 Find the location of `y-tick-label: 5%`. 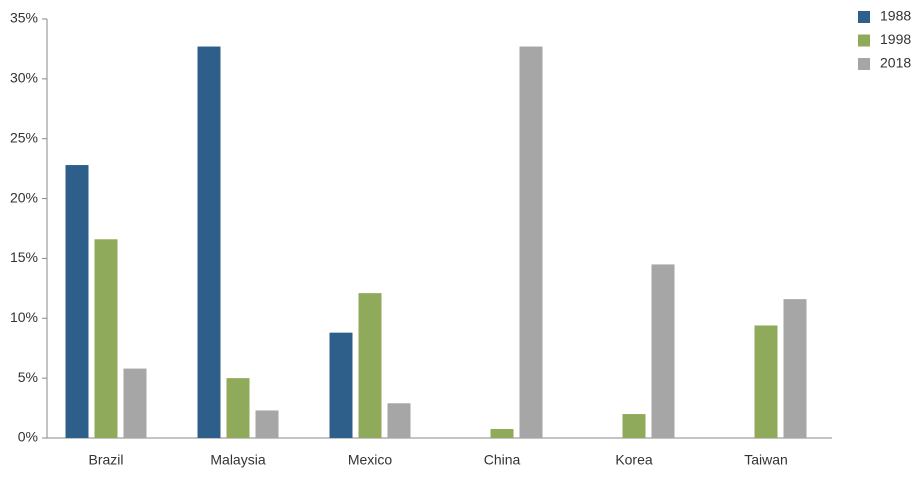

y-tick-label: 5% is located at coordinates (28, 377).